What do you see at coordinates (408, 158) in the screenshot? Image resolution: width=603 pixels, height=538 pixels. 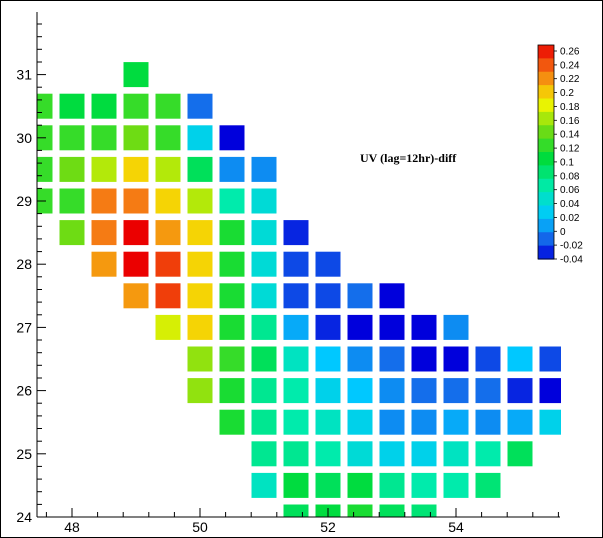 I see `chart-title: UV (lag=12hr)-diff` at bounding box center [408, 158].